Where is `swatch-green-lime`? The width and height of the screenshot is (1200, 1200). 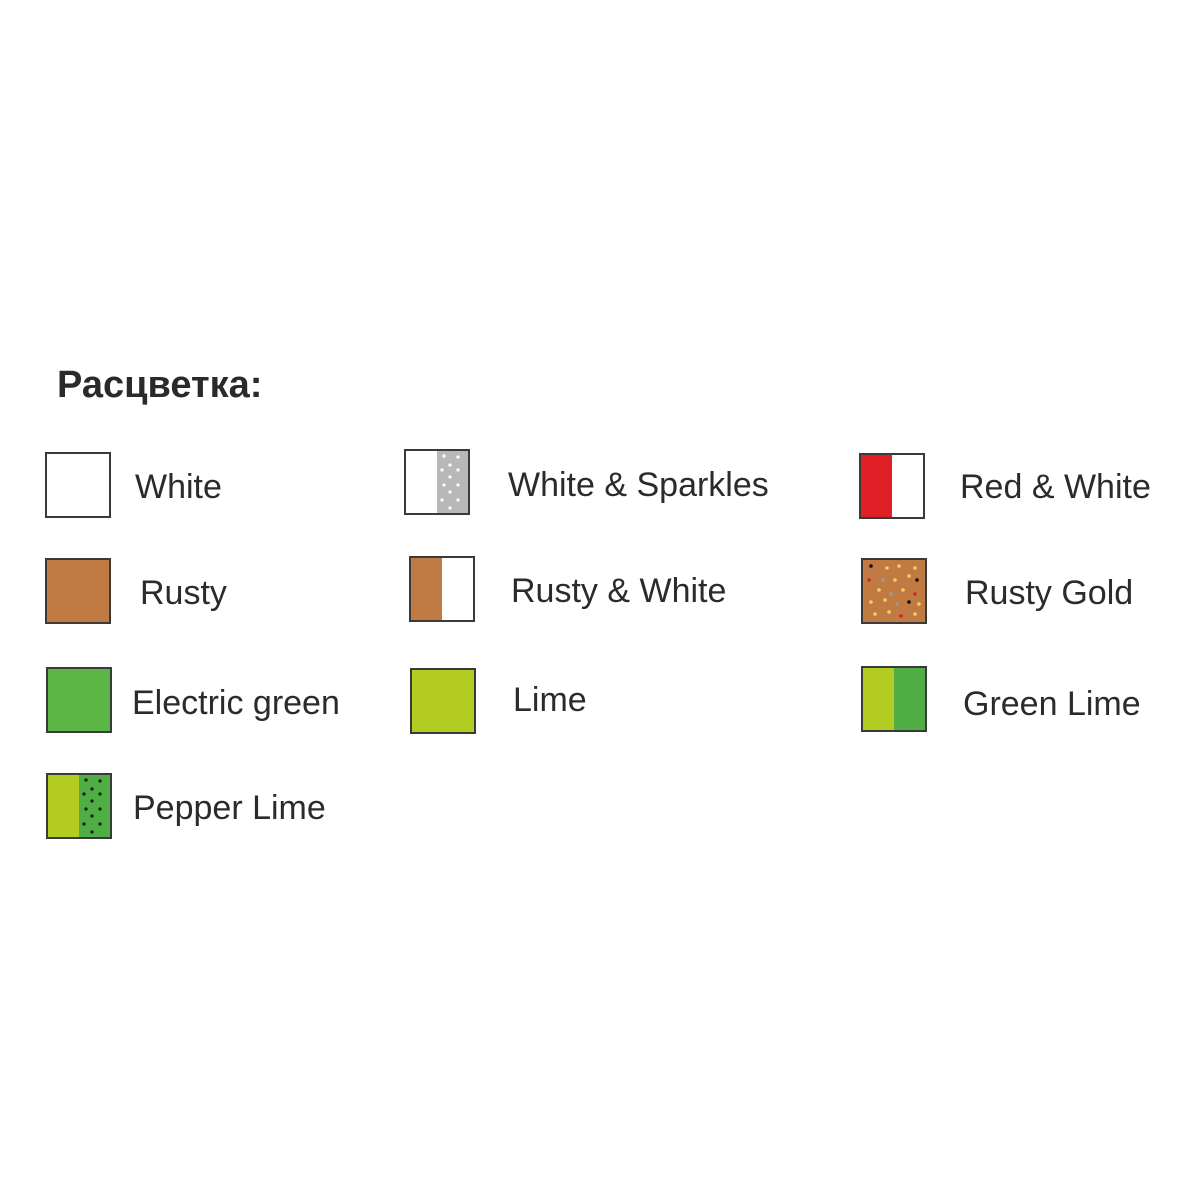 swatch-green-lime is located at coordinates (894, 699).